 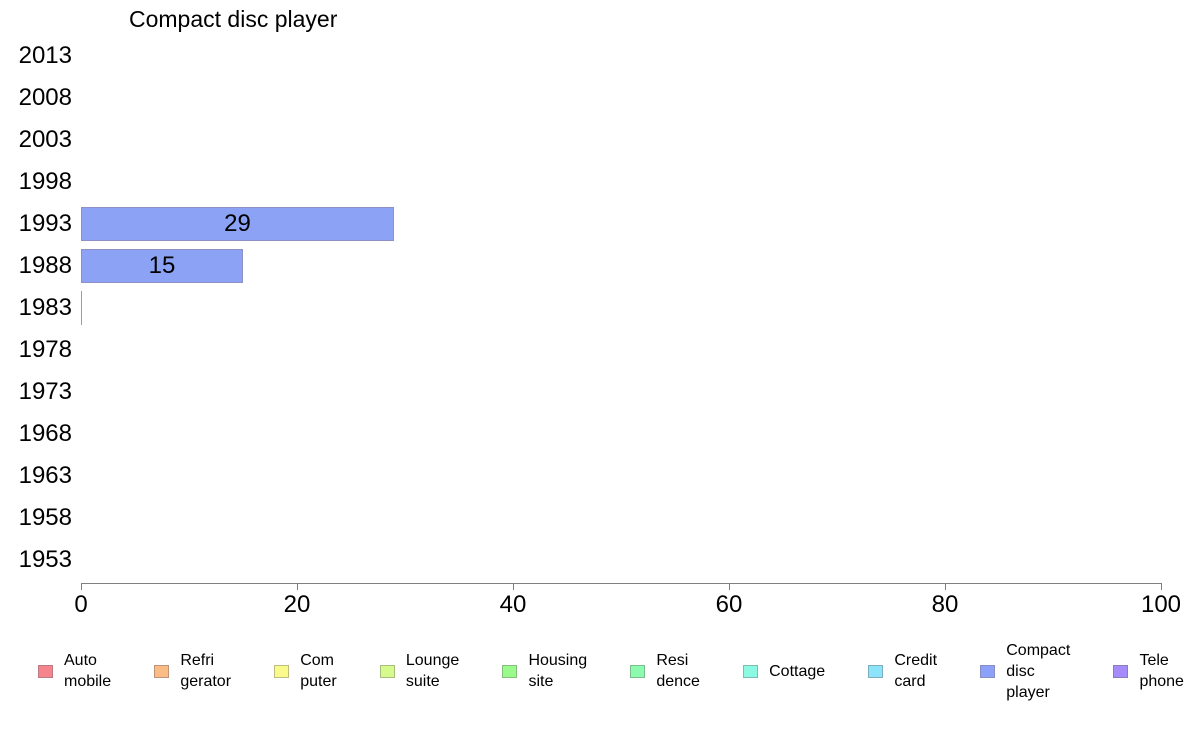 What do you see at coordinates (1038, 671) in the screenshot?
I see `legend-label: Compact disc player` at bounding box center [1038, 671].